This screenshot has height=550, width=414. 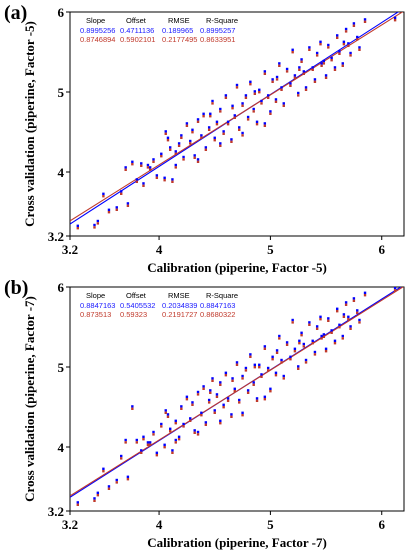 I want to click on panel-label-b: (b), so click(x=16, y=288).